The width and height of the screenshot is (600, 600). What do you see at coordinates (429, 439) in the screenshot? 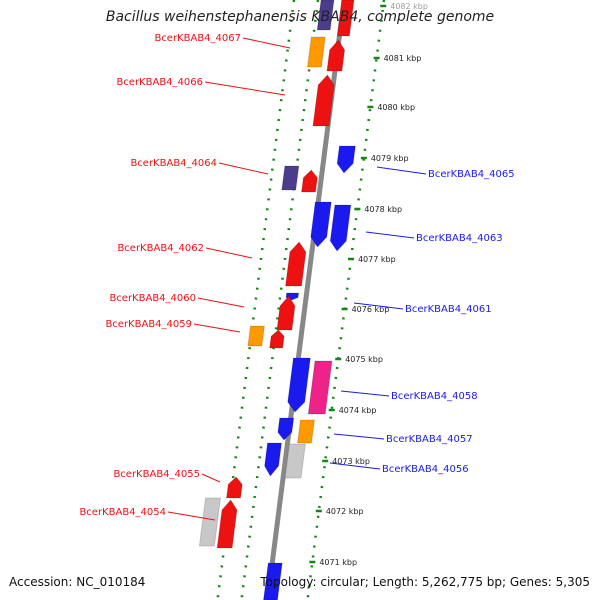
I see `gene-label-reverse: BcerKBAB4_4057` at bounding box center [429, 439].